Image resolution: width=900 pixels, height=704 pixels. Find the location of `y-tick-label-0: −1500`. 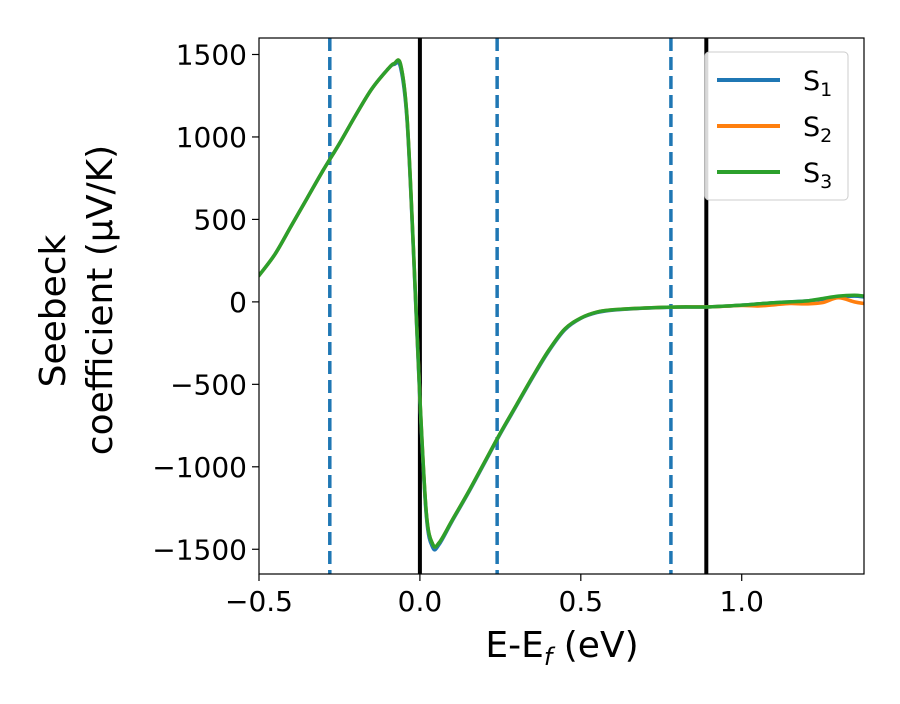

y-tick-label-0: −1500 is located at coordinates (199, 549).